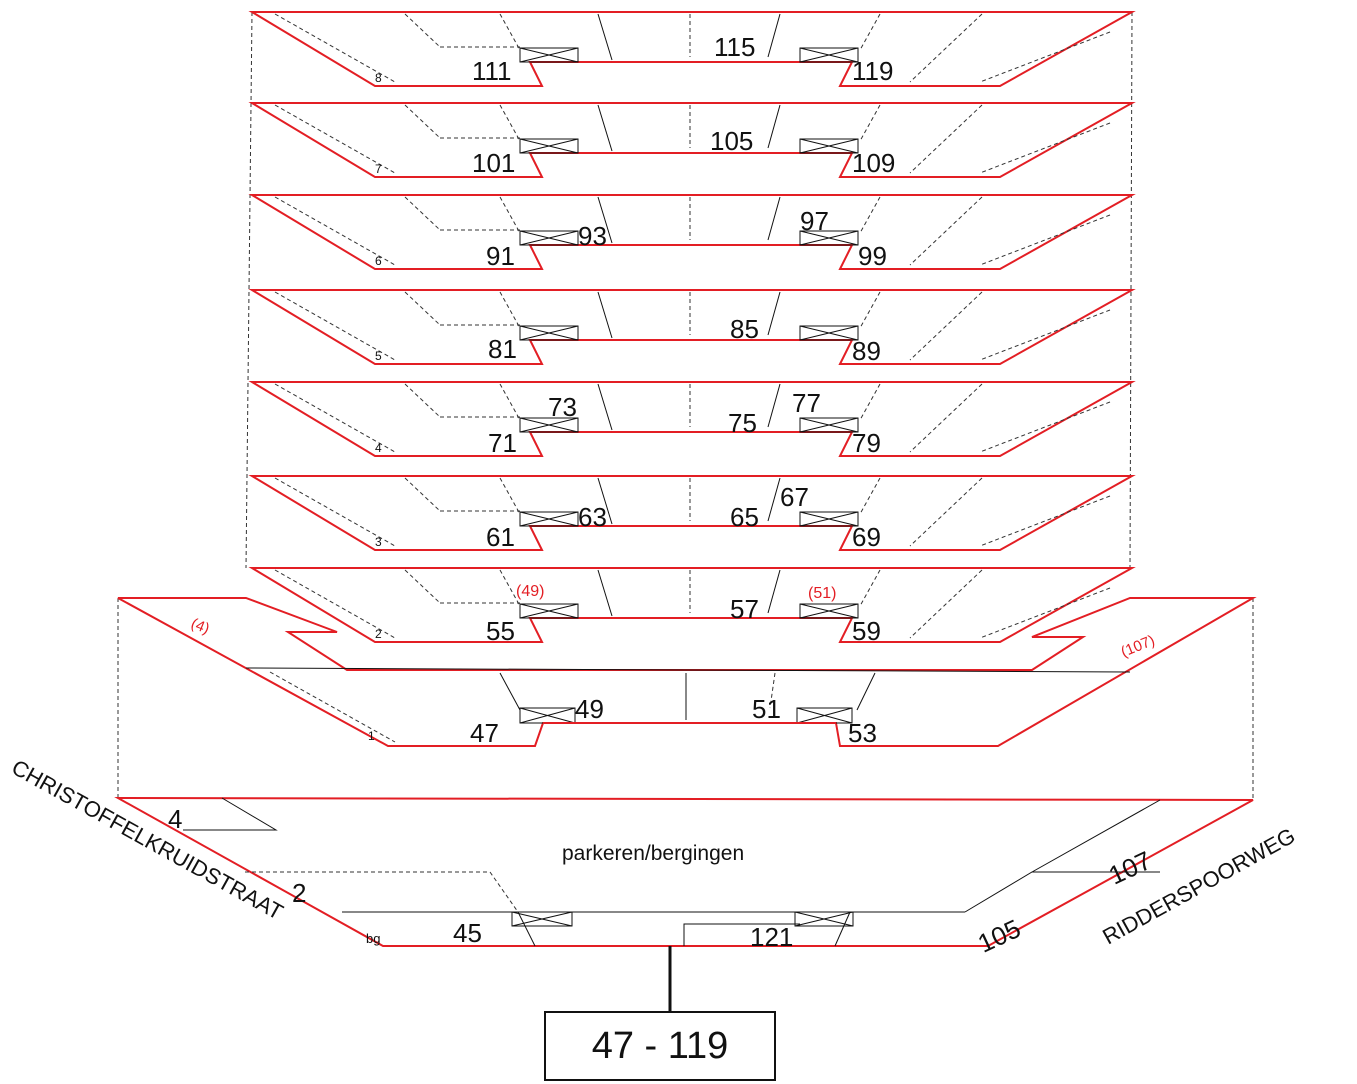 The image size is (1357, 1084). I want to click on floor-8: 8 111 115 119, so click(692, 49).